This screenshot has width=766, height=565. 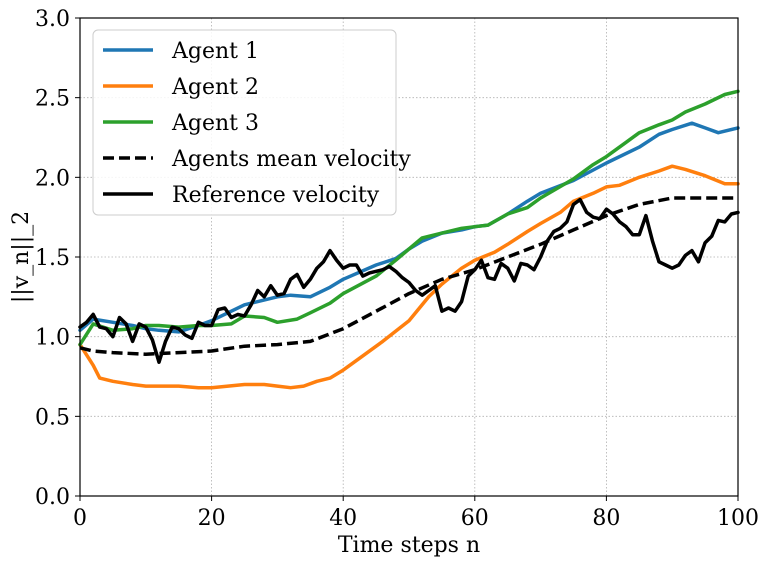 What do you see at coordinates (80, 518) in the screenshot?
I see `x-tick-label: 0` at bounding box center [80, 518].